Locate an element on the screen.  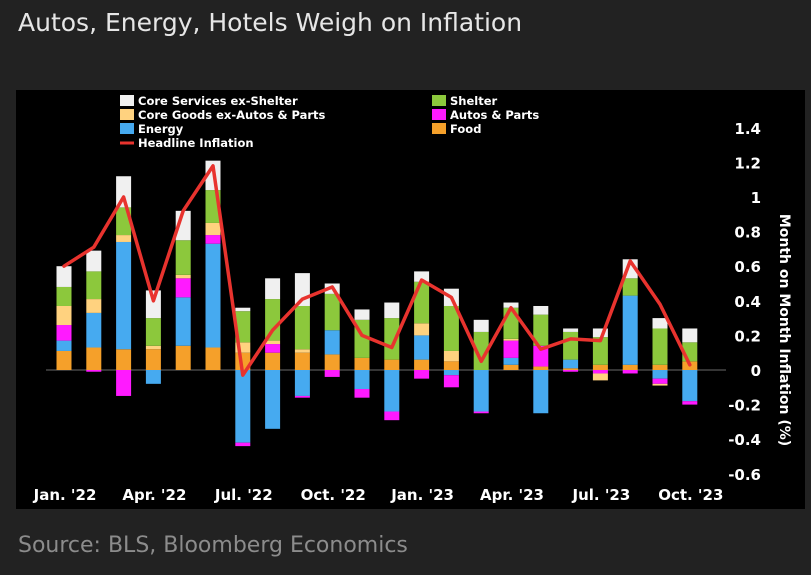
x-tick-label: Jul. '23 is located at coordinates (601, 495).